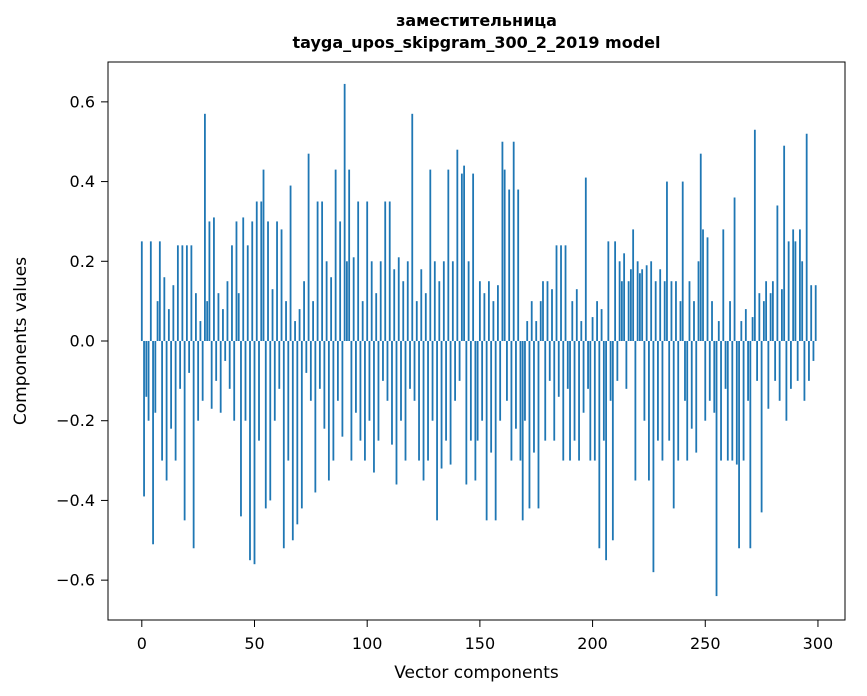  I want to click on y-tick-label: 0.6, so click(82, 101).